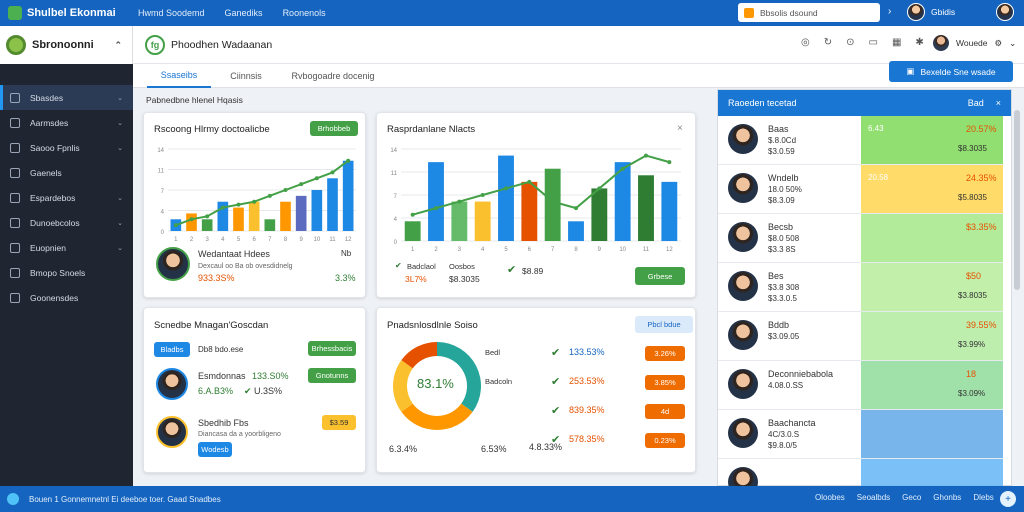 This screenshot has width=1024, height=512. What do you see at coordinates (749, 12) in the screenshot?
I see `search-icon` at bounding box center [749, 12].